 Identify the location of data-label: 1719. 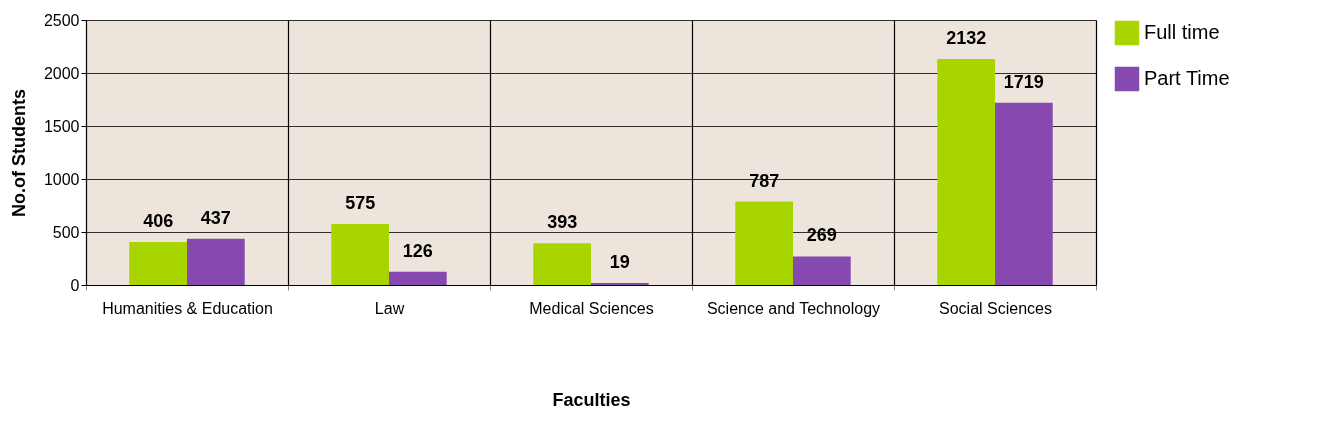
(1023, 81).